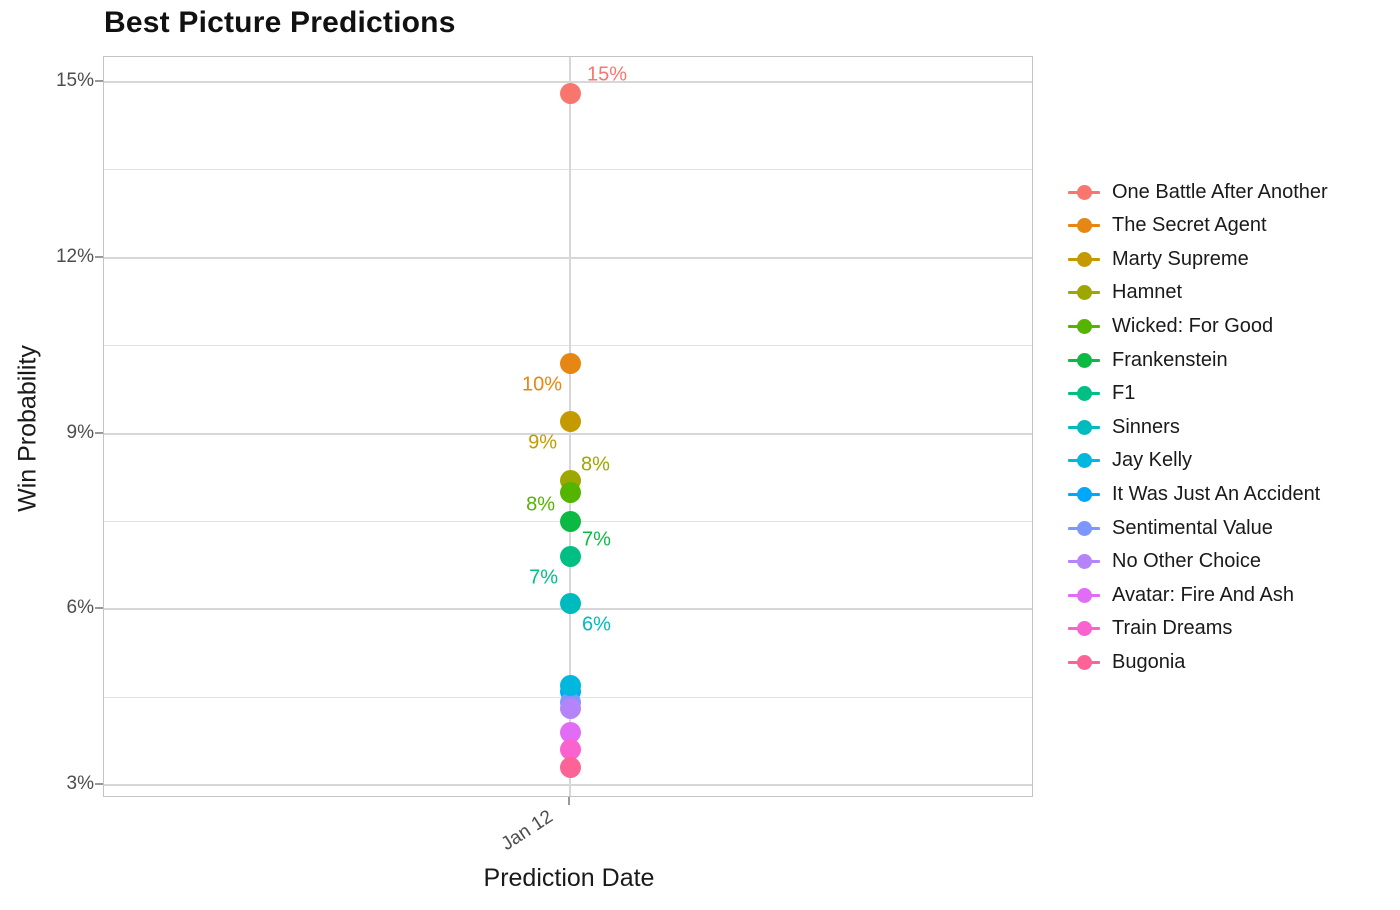 The height and width of the screenshot is (910, 1400). I want to click on y-tick-label: 15%, so click(74, 80).